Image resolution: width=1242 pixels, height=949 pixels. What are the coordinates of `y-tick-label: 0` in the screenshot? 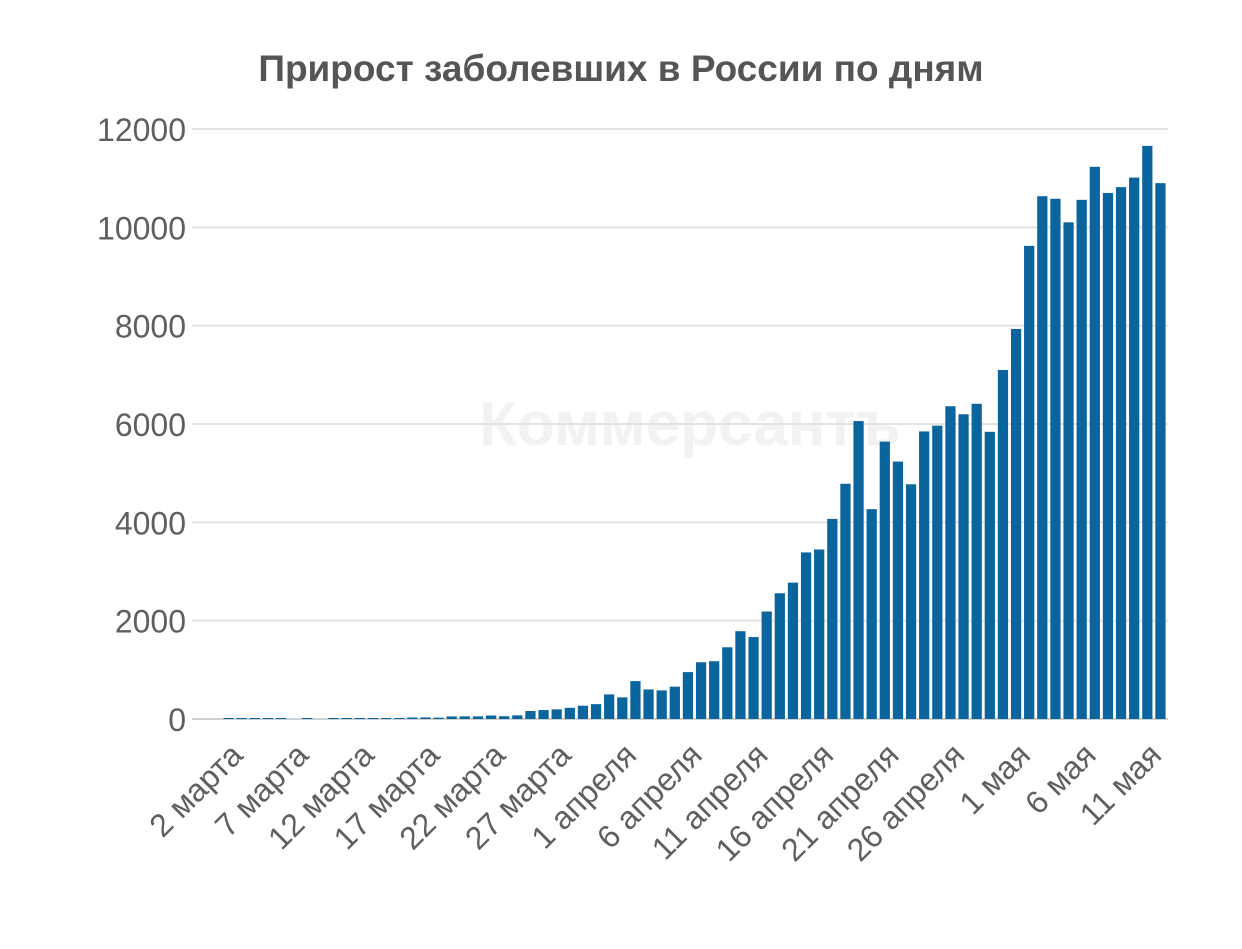 It's located at (177, 720).